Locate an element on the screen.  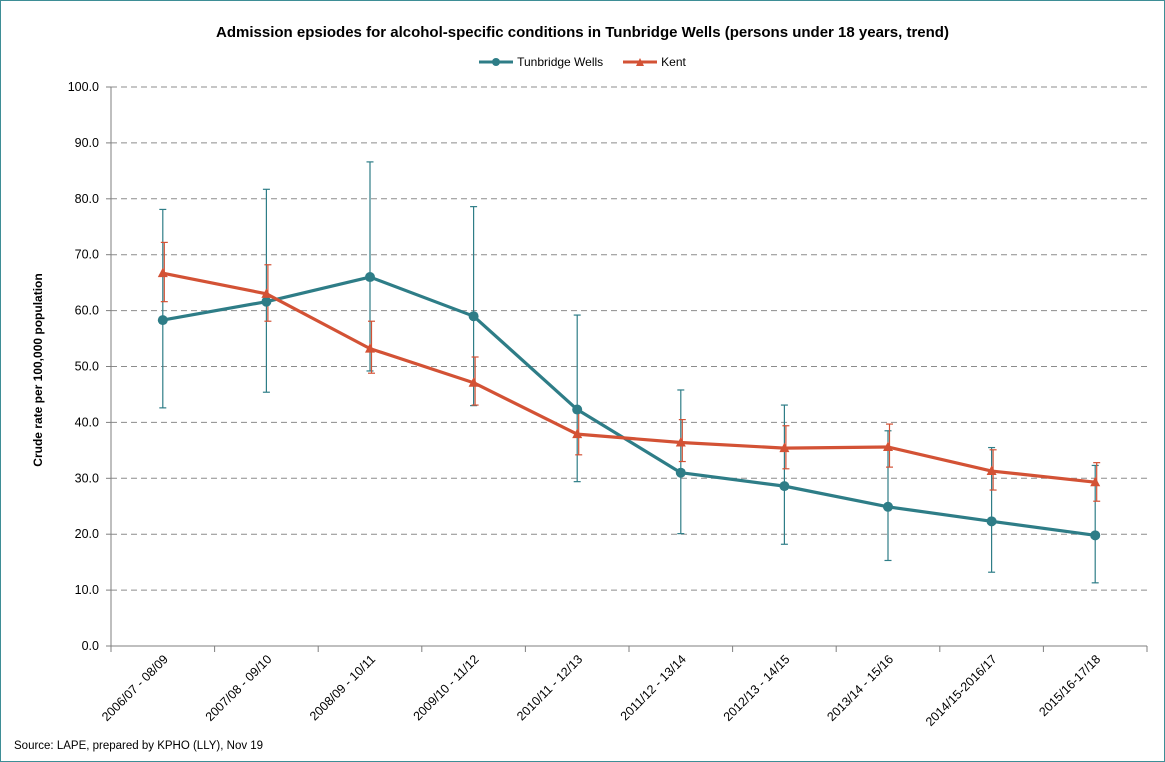
y-tick-label: 80.0 is located at coordinates (87, 199).